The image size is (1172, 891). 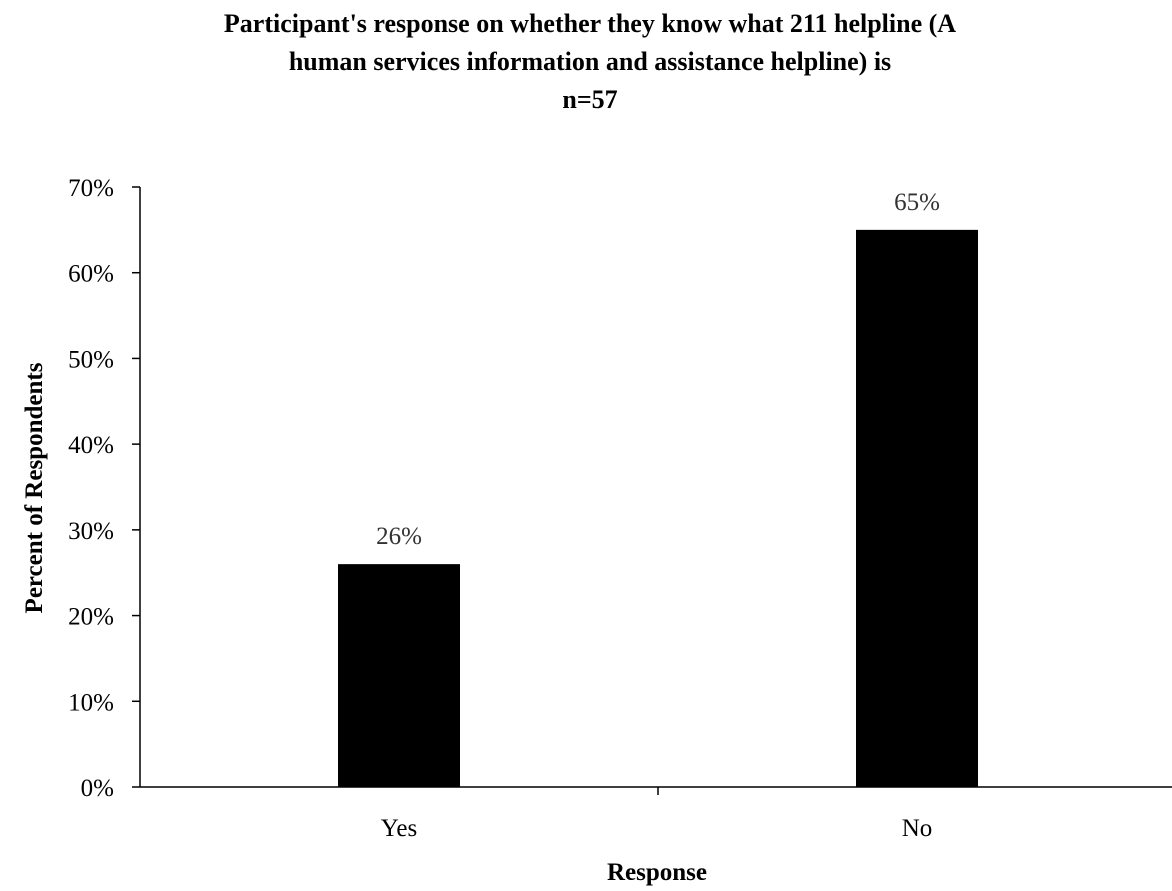 I want to click on y-tick-label: 50%, so click(x=91, y=359).